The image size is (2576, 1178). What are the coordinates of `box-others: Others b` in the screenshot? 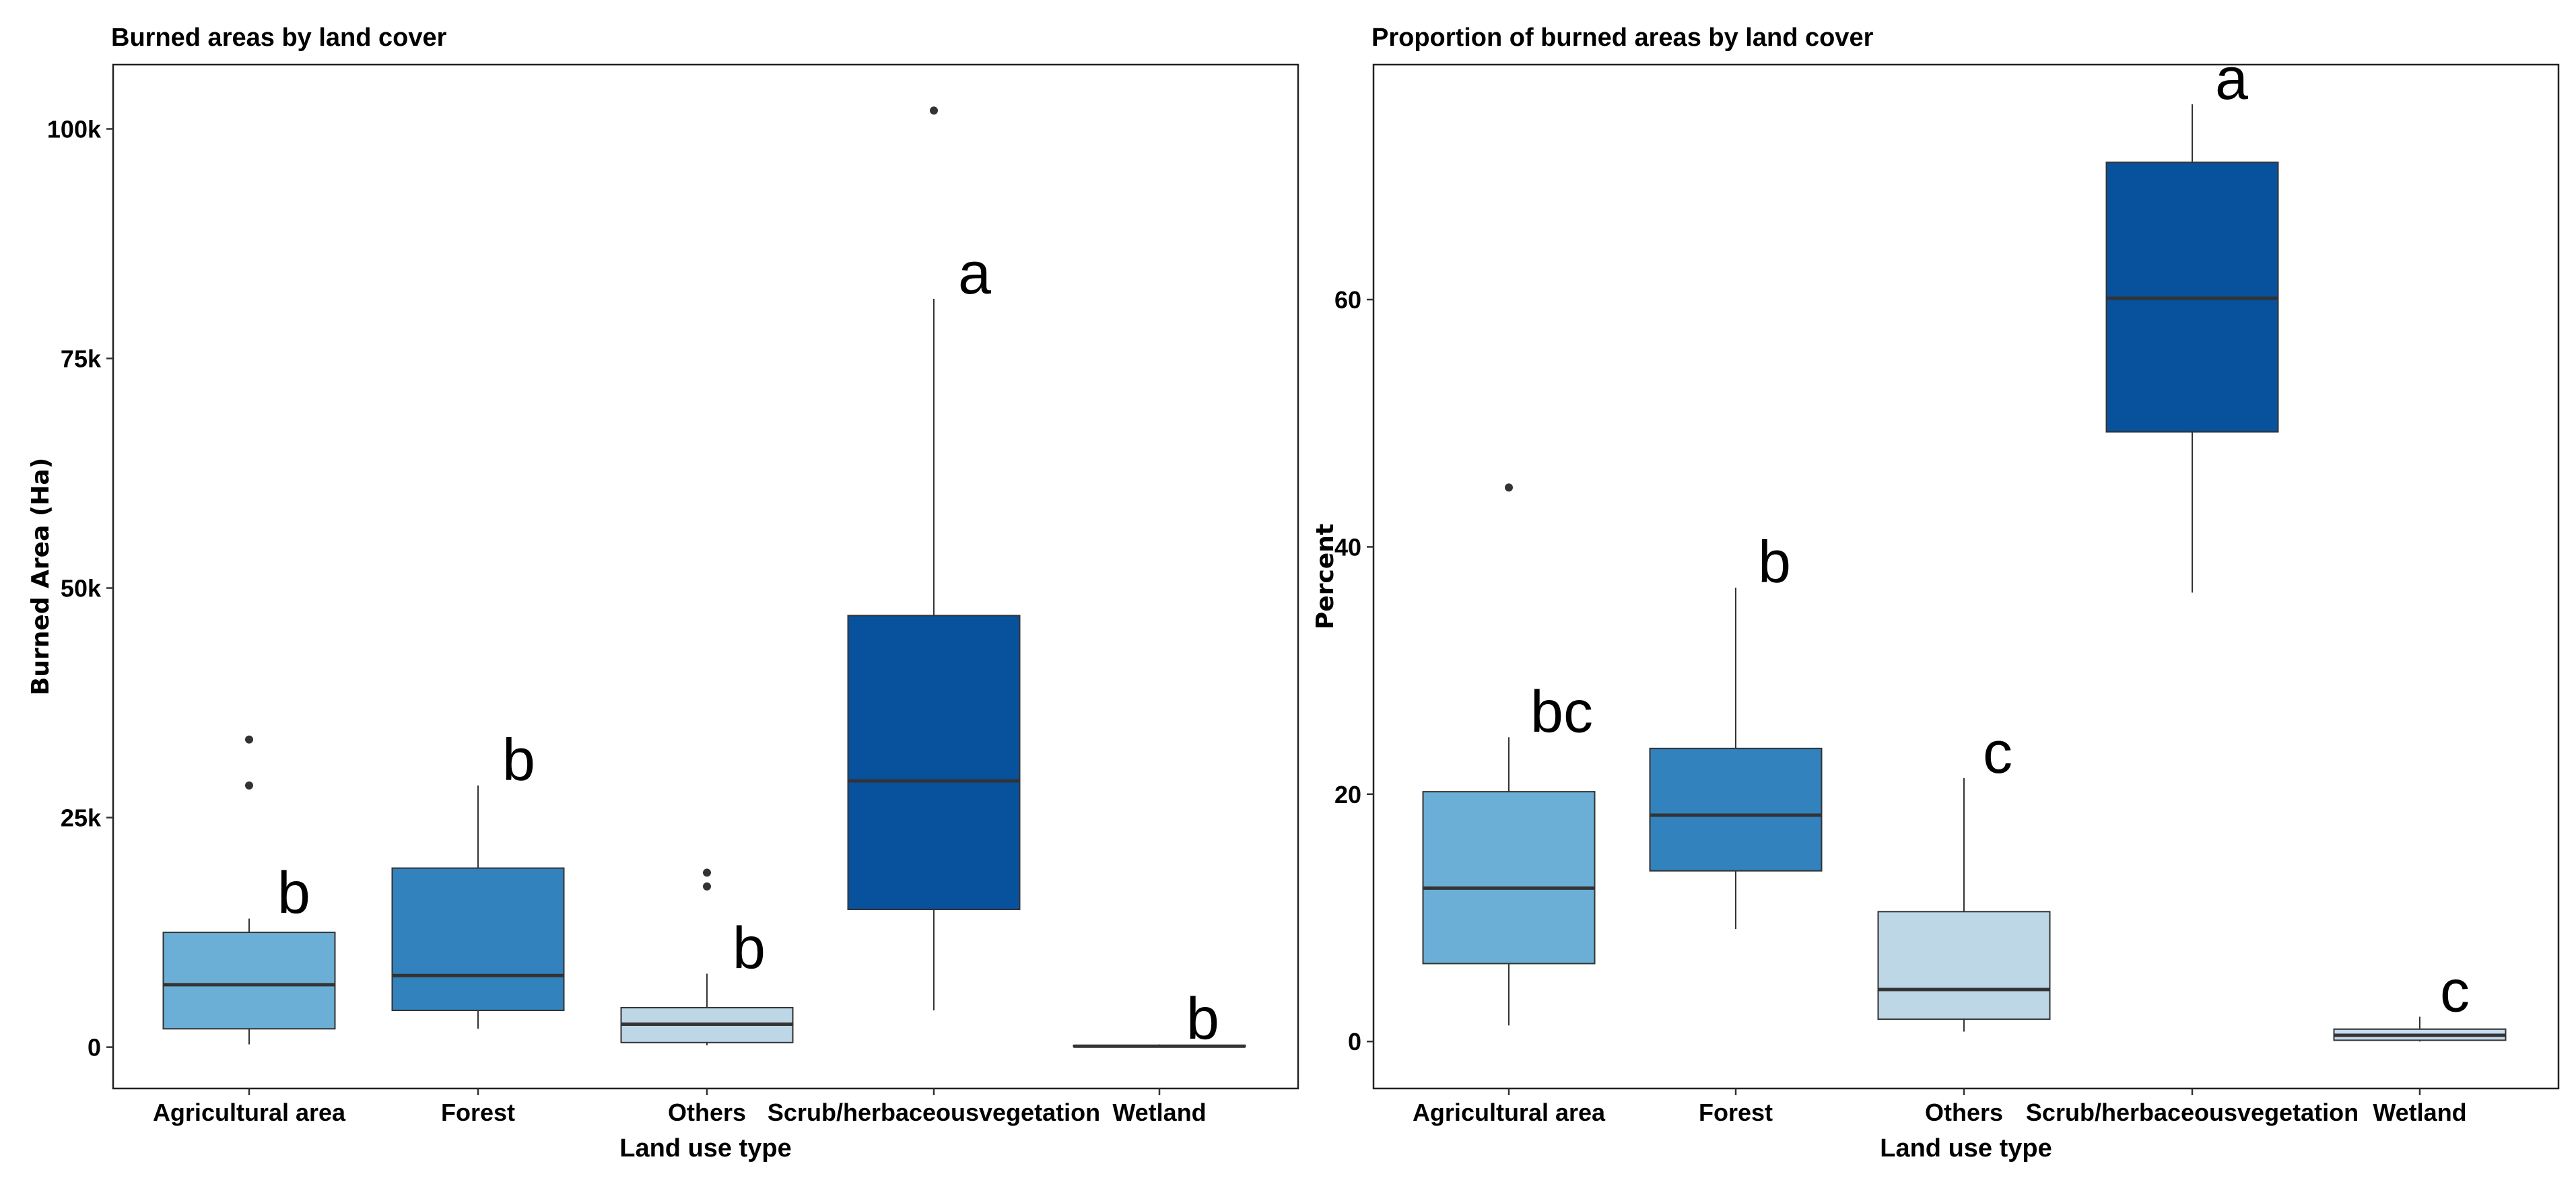 It's located at (707, 997).